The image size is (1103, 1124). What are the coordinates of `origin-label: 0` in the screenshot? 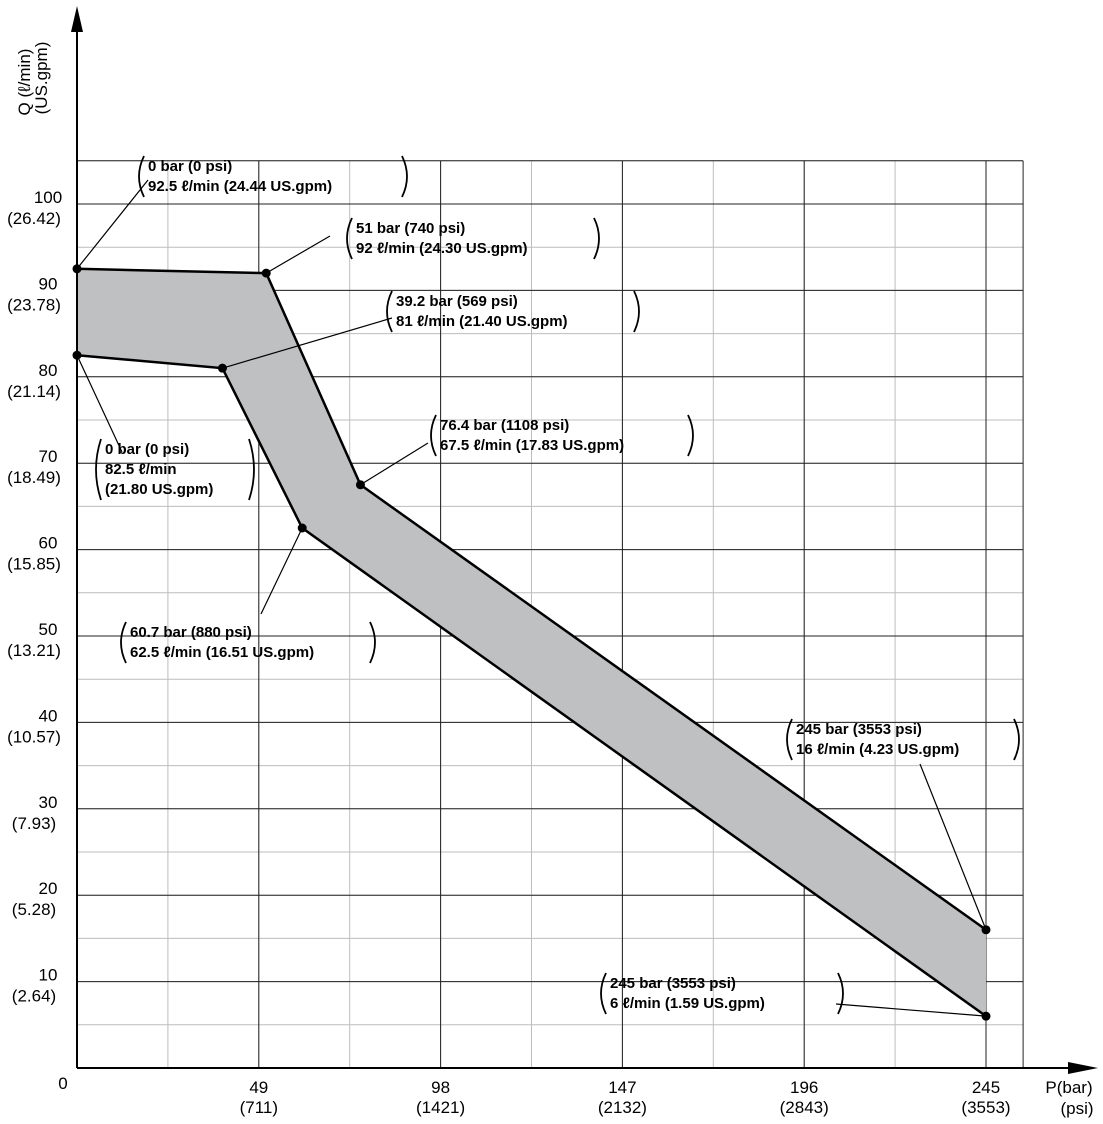 It's located at (62, 1083).